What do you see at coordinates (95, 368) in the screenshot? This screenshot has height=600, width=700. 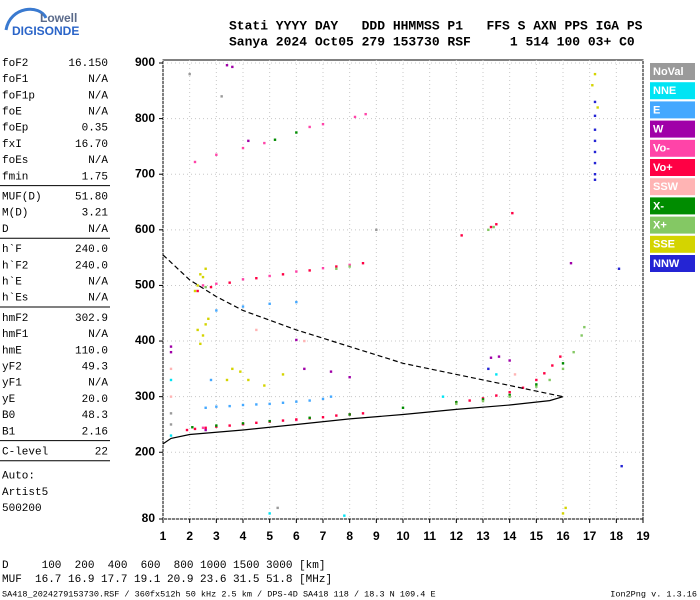 I see `param-value: 49.3` at bounding box center [95, 368].